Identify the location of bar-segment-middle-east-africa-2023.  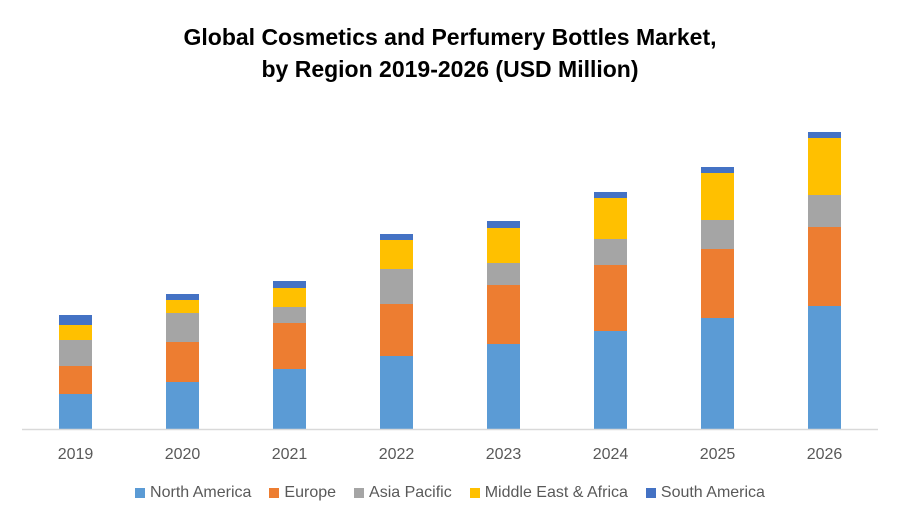
(503, 245).